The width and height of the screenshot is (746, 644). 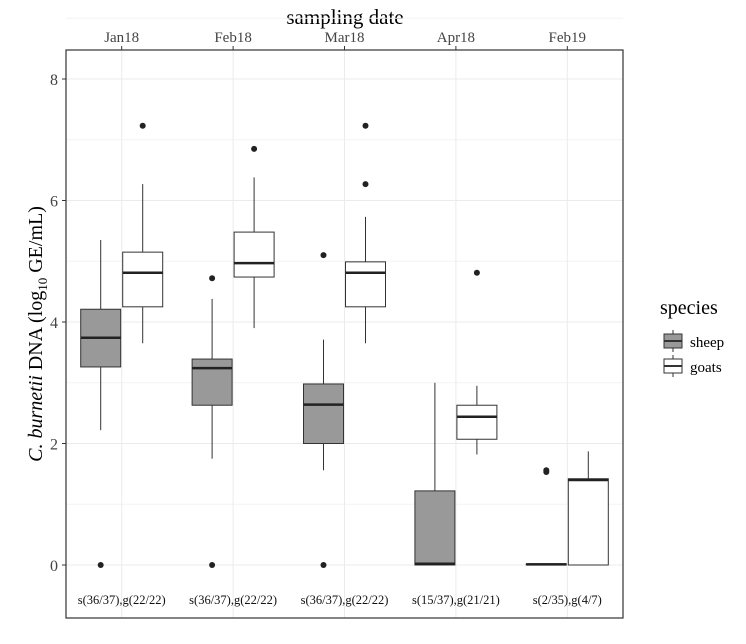 What do you see at coordinates (54, 323) in the screenshot?
I see `y-tick-label: 4` at bounding box center [54, 323].